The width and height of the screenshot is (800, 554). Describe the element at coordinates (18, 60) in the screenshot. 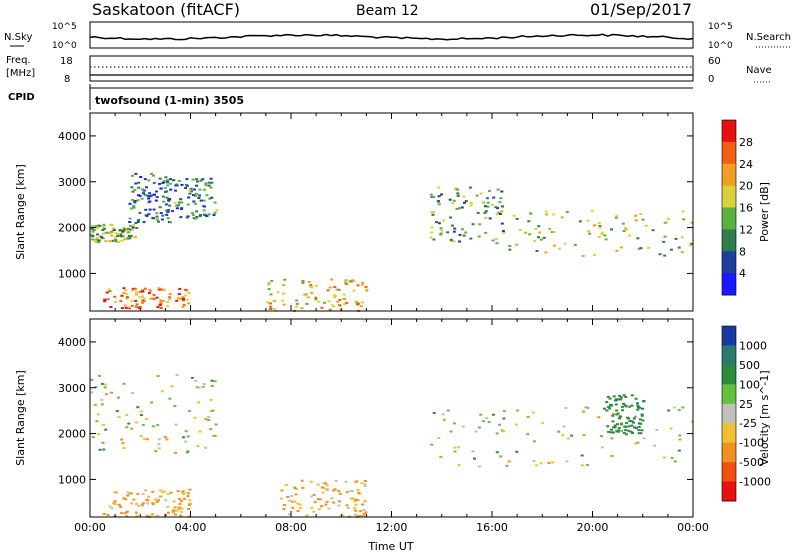

I see `freq-label: Freq.` at that location.